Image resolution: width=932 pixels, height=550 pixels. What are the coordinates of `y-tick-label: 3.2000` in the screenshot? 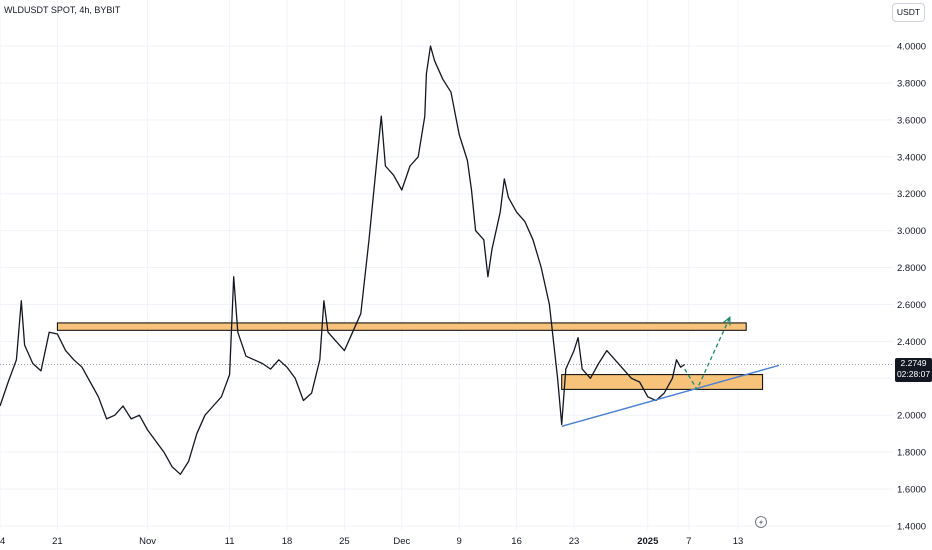 It's located at (911, 194).